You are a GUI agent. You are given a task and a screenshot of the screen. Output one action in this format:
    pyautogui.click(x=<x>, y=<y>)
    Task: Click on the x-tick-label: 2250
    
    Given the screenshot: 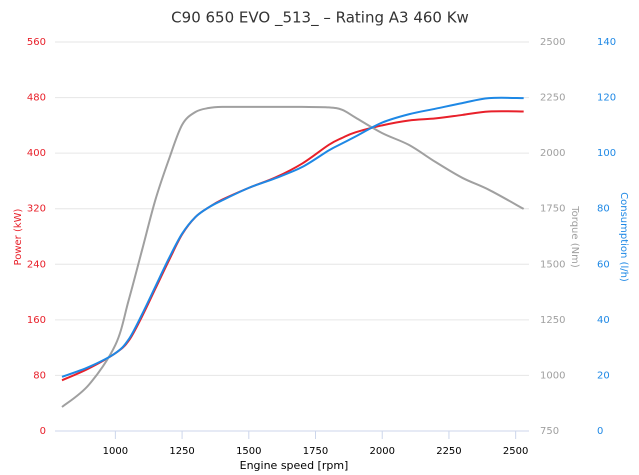 What is the action you would take?
    pyautogui.click(x=448, y=451)
    